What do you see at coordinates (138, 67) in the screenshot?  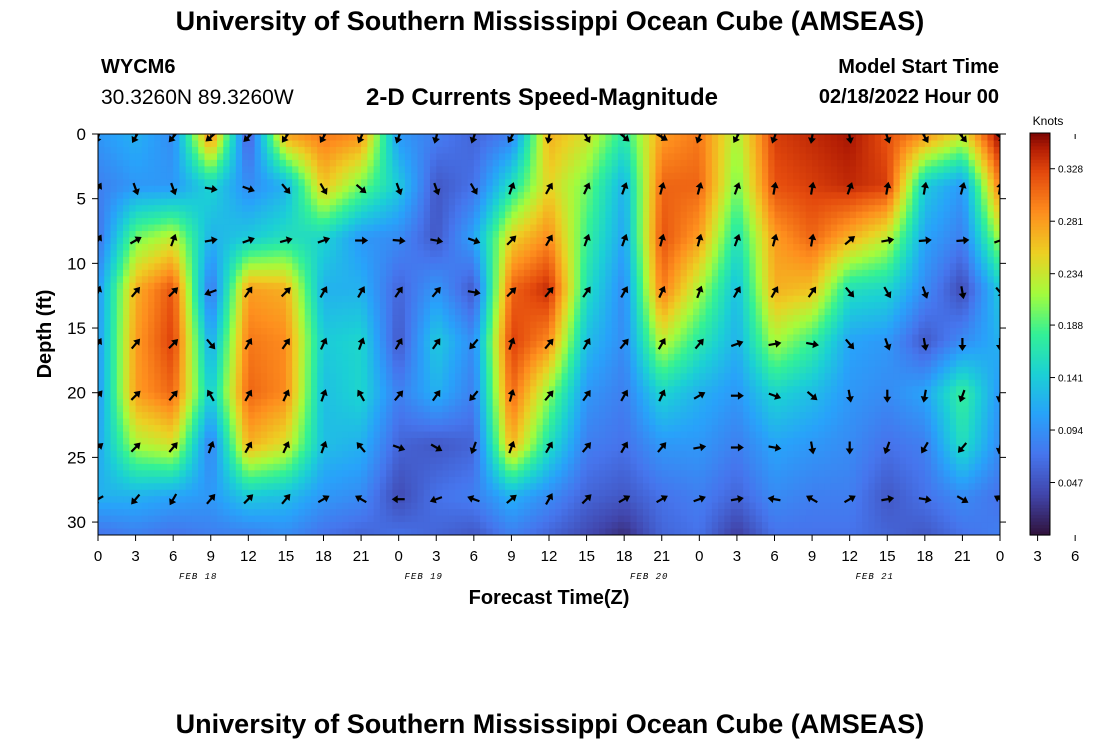 I see `station-id: WYCM6` at bounding box center [138, 67].